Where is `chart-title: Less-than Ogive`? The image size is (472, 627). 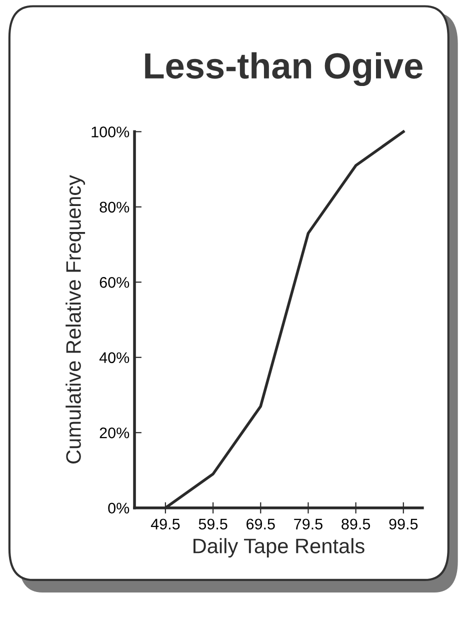
chart-title: Less-than Ogive is located at coordinates (283, 69).